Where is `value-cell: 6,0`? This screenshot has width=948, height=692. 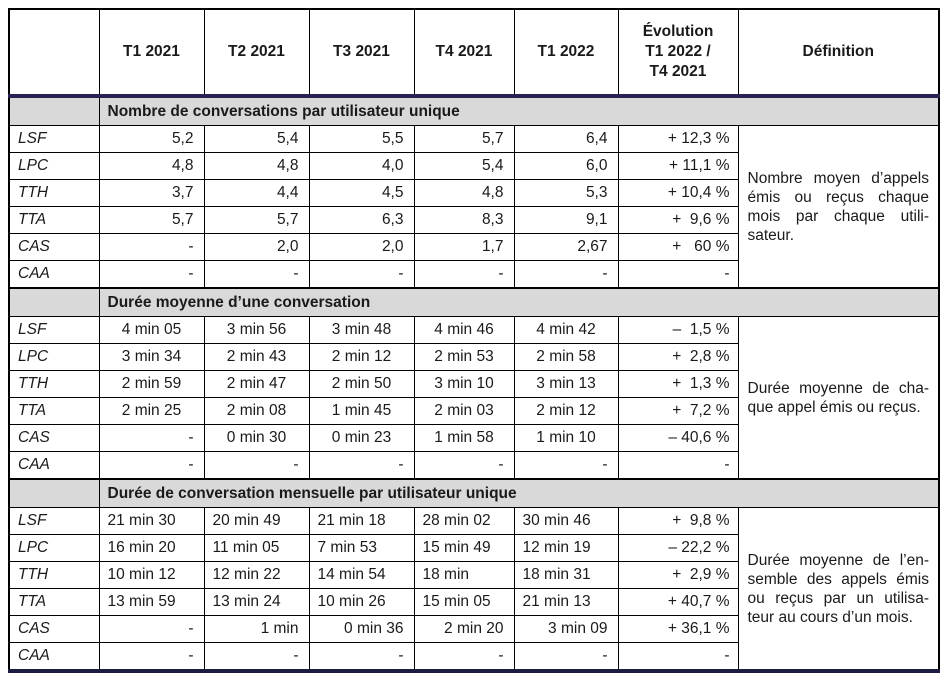 value-cell: 6,0 is located at coordinates (566, 166).